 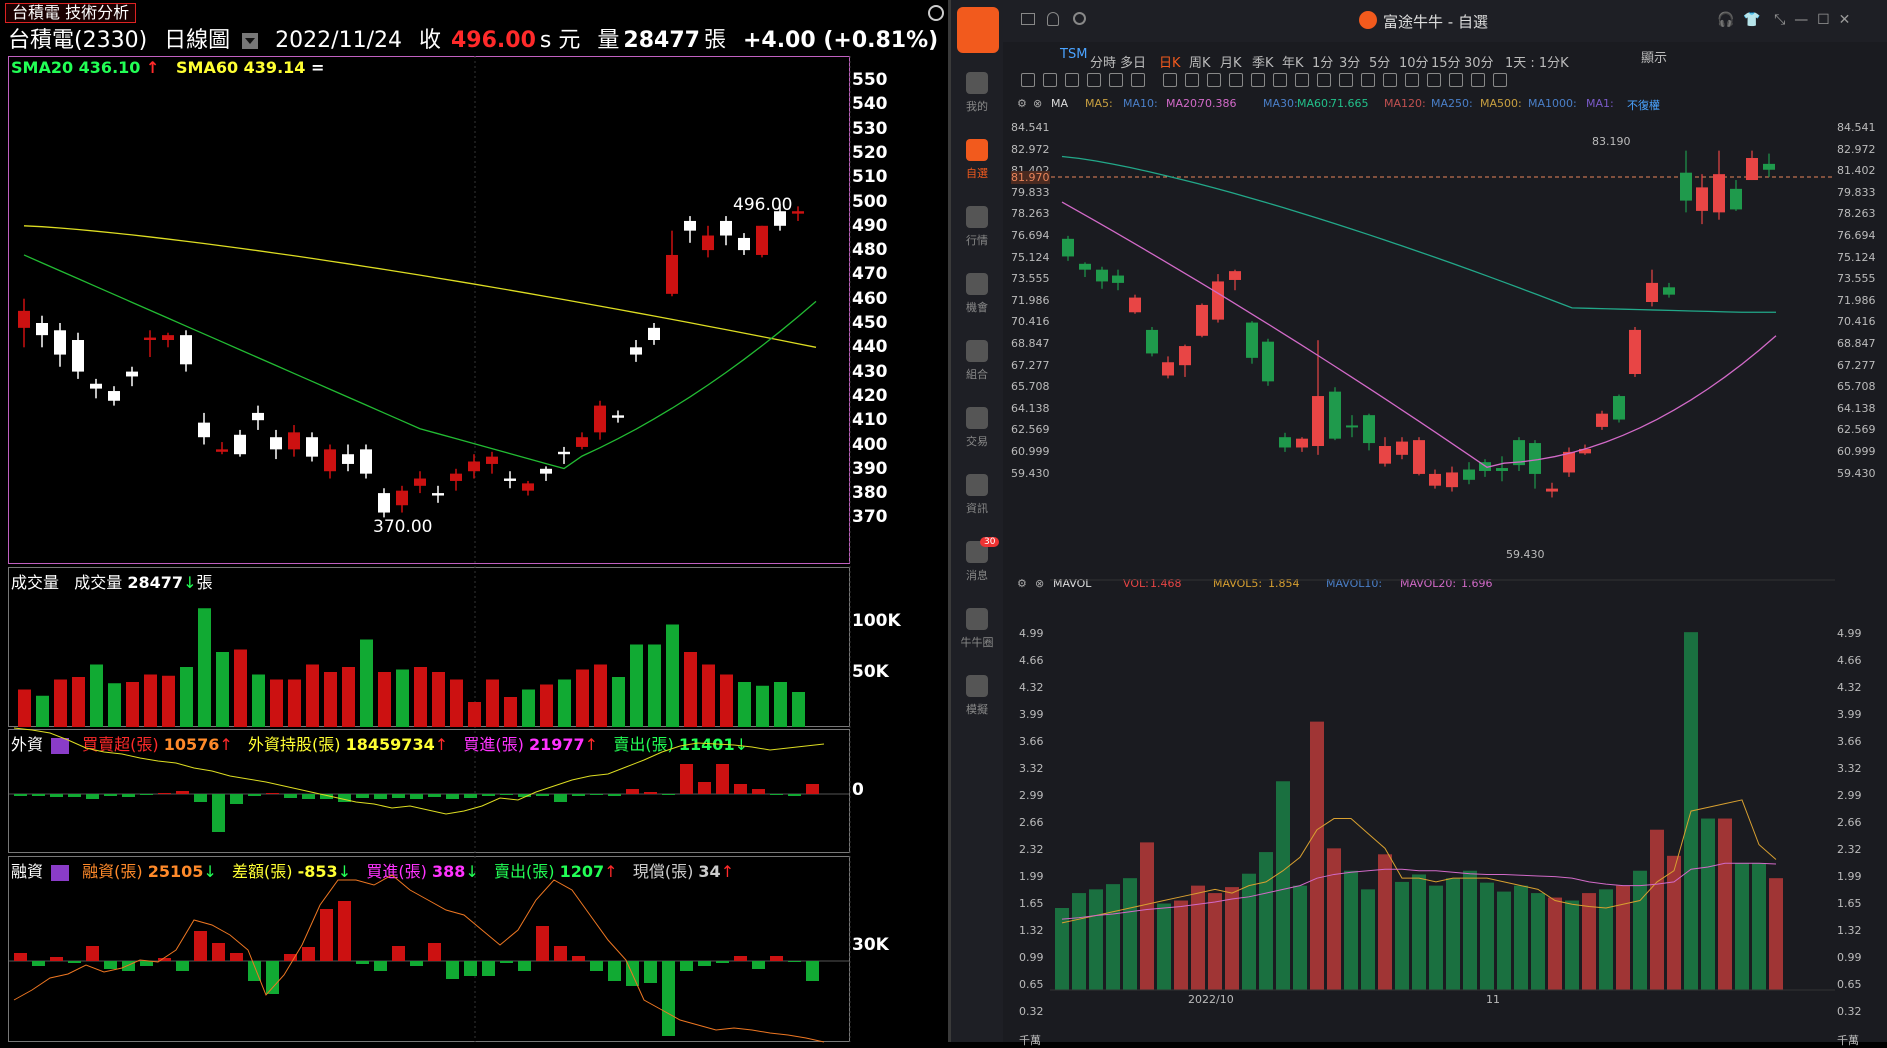 What do you see at coordinates (1414, 63) in the screenshot?
I see `tab-10: 10分` at bounding box center [1414, 63].